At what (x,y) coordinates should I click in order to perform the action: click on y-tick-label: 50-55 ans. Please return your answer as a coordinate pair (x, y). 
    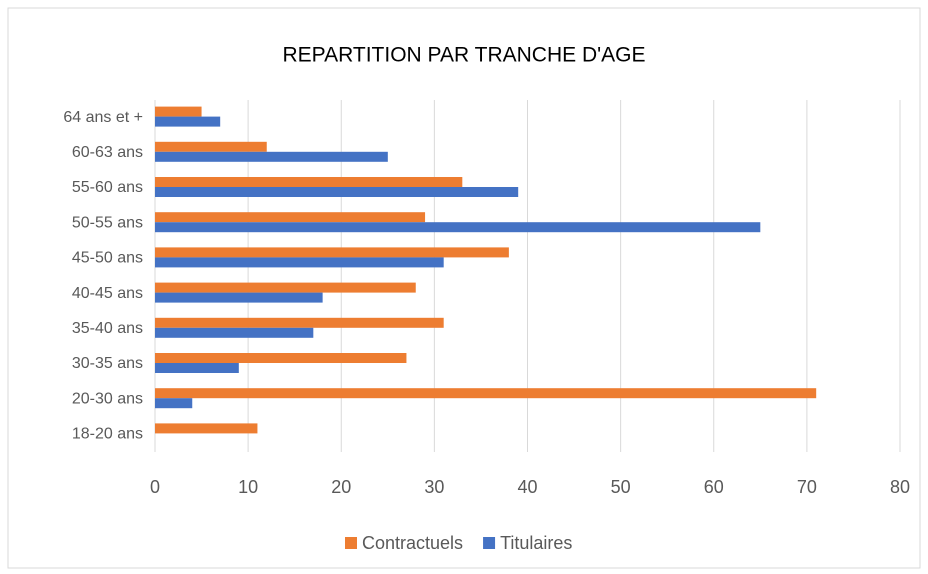
    Looking at the image, I should click on (107, 222).